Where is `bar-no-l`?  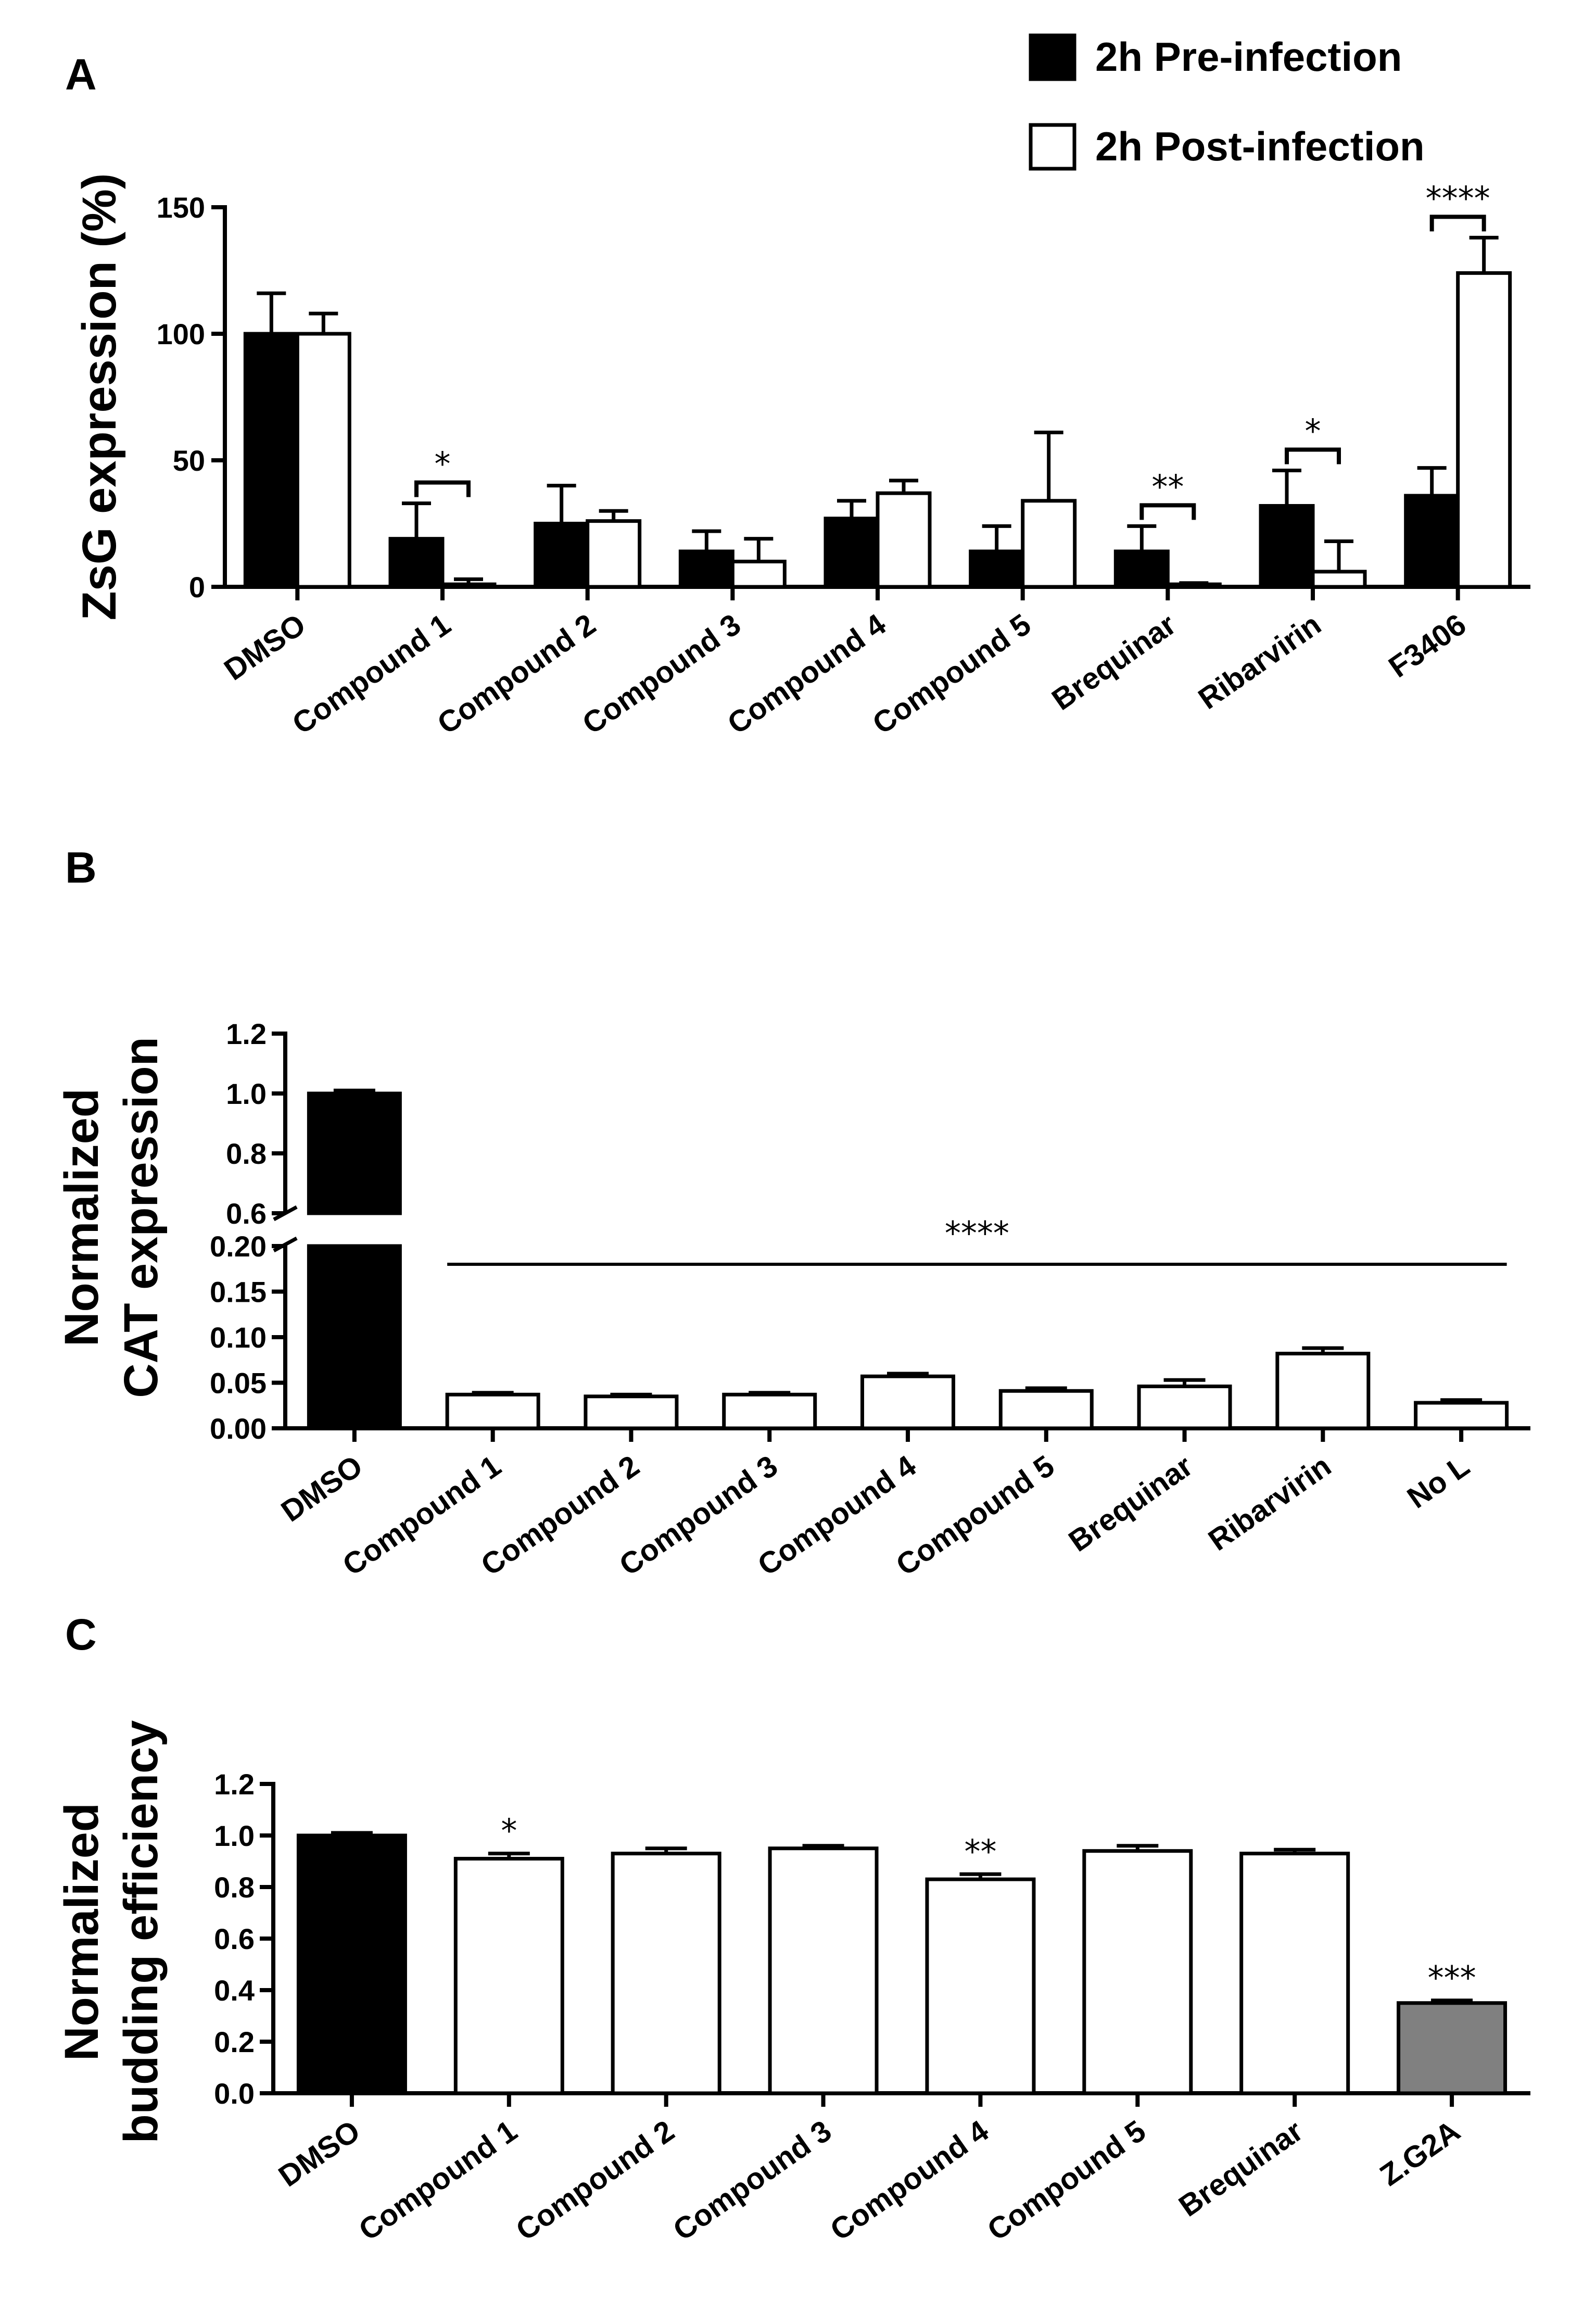 bar-no-l is located at coordinates (1461, 1416).